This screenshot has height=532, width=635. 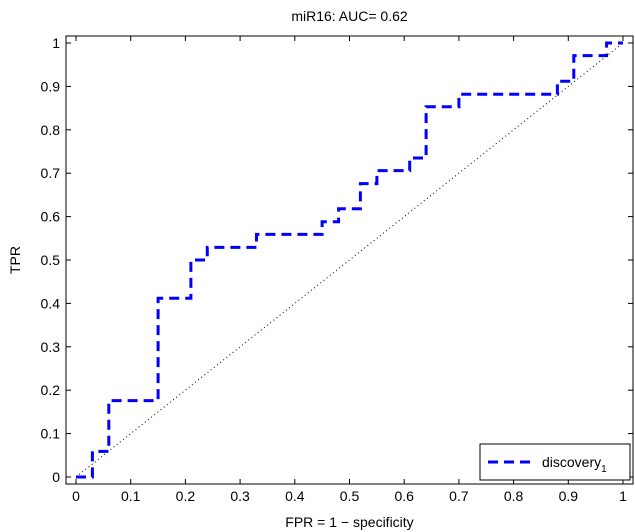 I want to click on chart-title: miR16: AUC= 0.62, so click(x=349, y=16).